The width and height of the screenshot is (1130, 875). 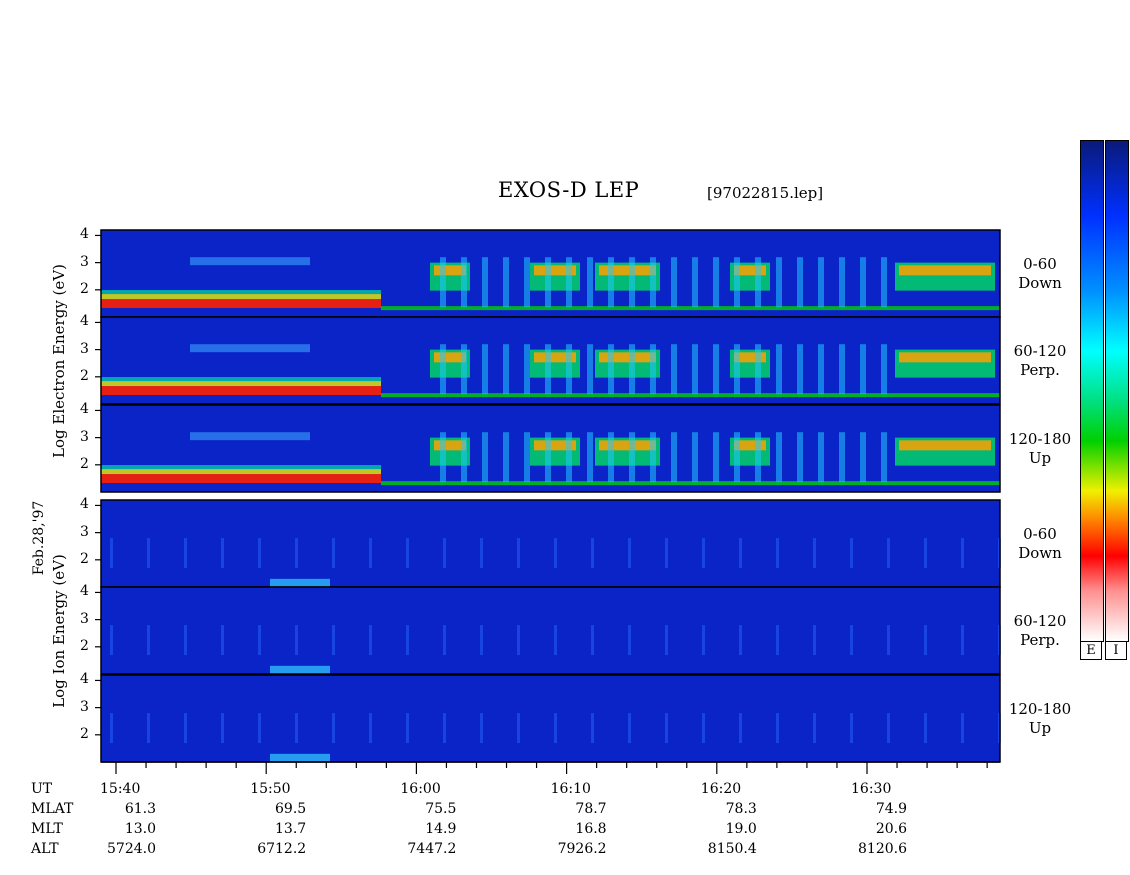 I want to click on ephemeris-mlat-value: 69.5, so click(x=291, y=809).